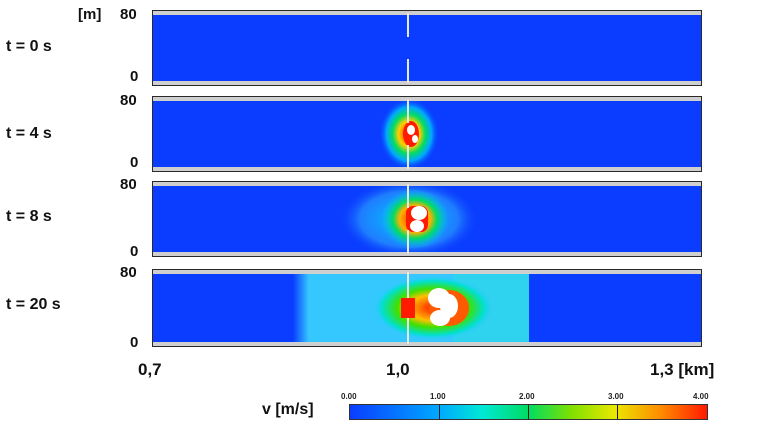 This screenshot has width=760, height=430. I want to click on flow-field-t8, so click(427, 219).